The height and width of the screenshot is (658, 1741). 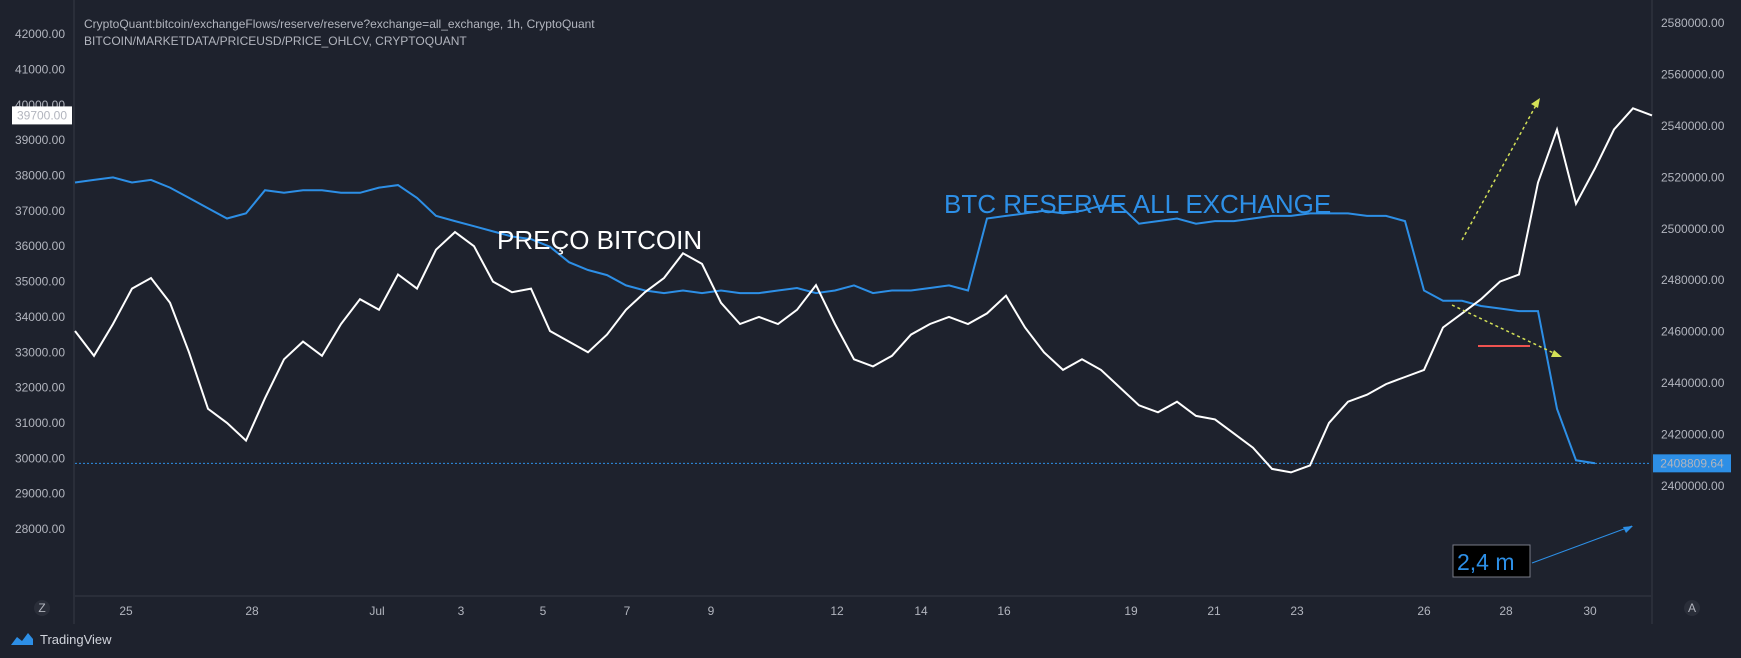 I want to click on axis-toggle-left-label: Z, so click(x=41, y=608).